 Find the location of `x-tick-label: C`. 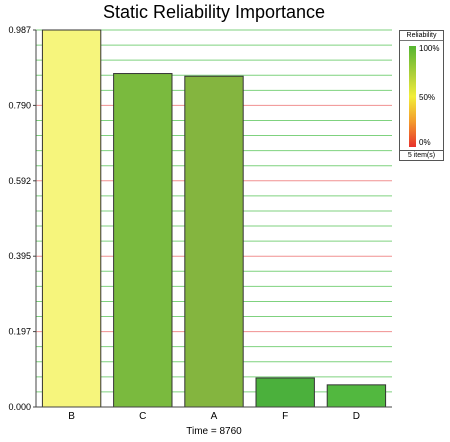

x-tick-label: C is located at coordinates (142, 416).